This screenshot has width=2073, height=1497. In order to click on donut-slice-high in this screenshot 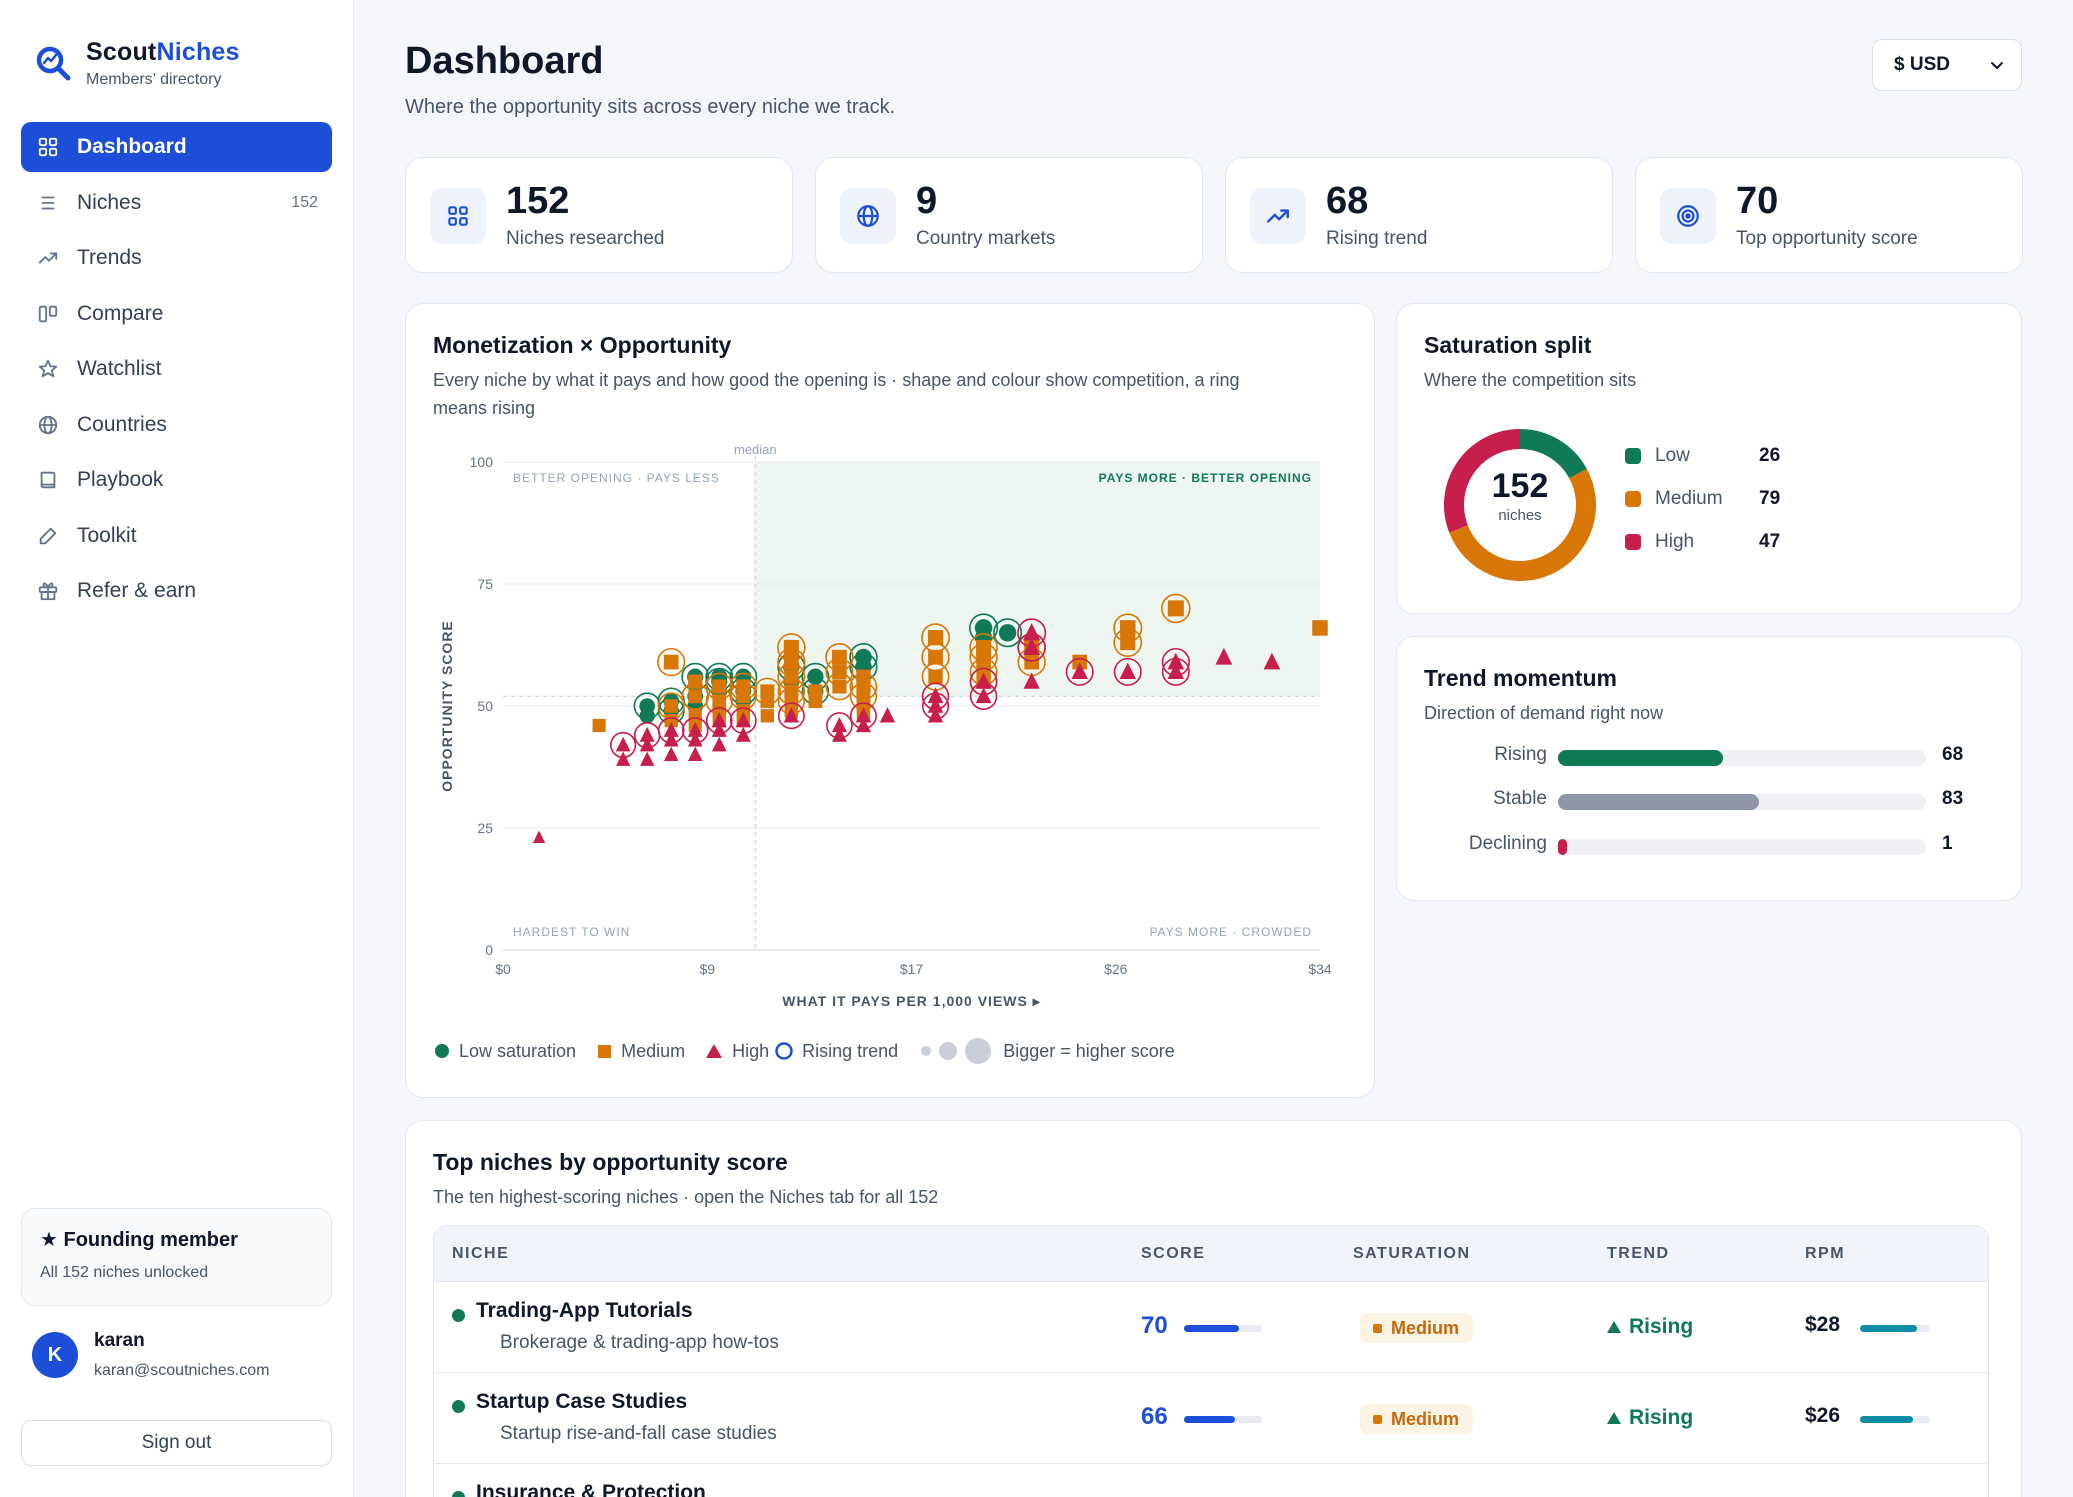, I will do `click(1482, 481)`.